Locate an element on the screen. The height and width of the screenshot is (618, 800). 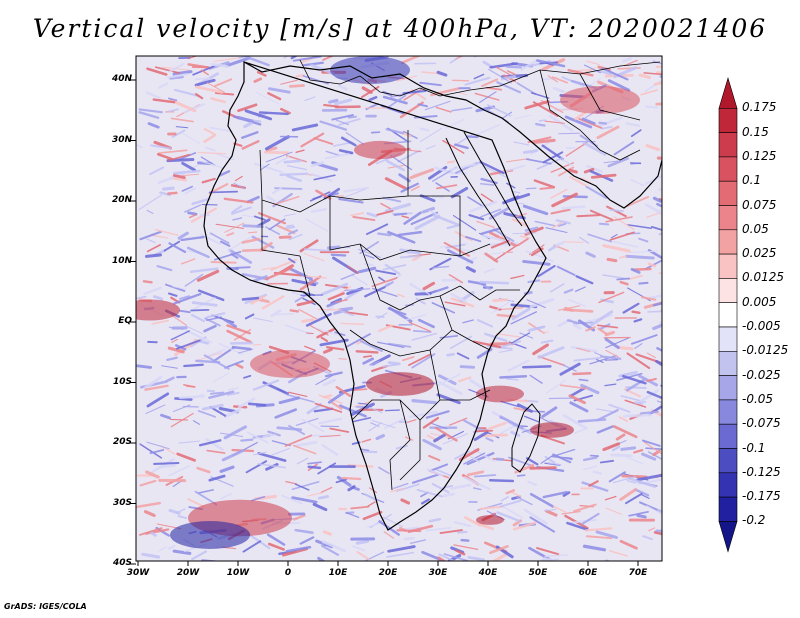
lat-label: 30S is located at coordinates (122, 502).